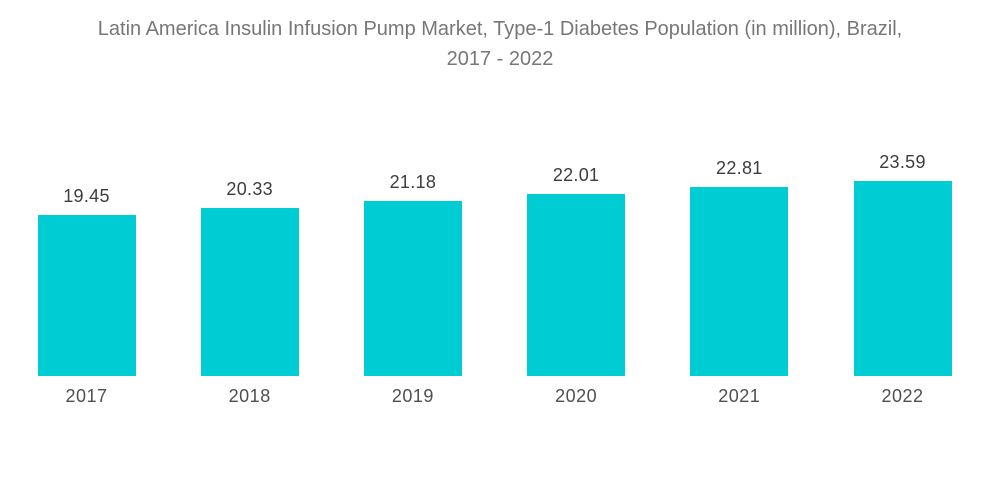 This screenshot has width=1000, height=504. What do you see at coordinates (739, 168) in the screenshot?
I see `bar-value-label: 22.81` at bounding box center [739, 168].